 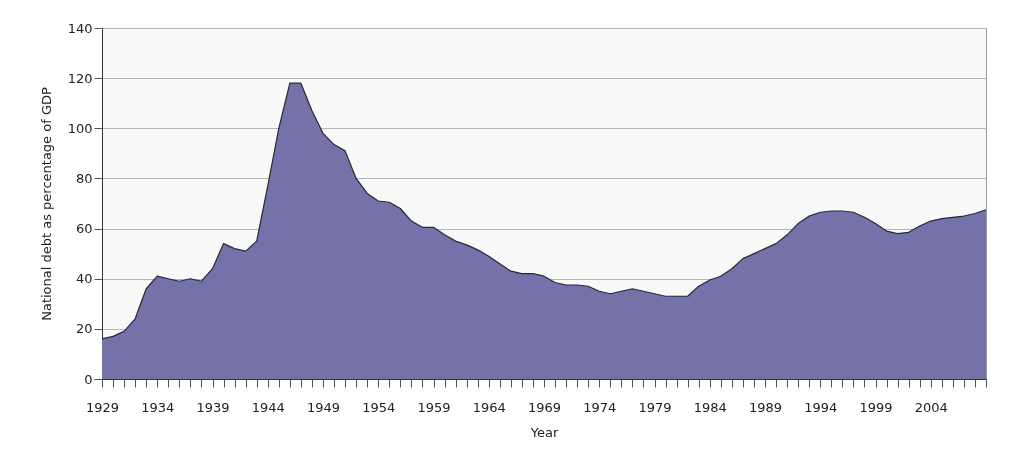 What do you see at coordinates (213, 407) in the screenshot?
I see `x-tick-label: 1939` at bounding box center [213, 407].